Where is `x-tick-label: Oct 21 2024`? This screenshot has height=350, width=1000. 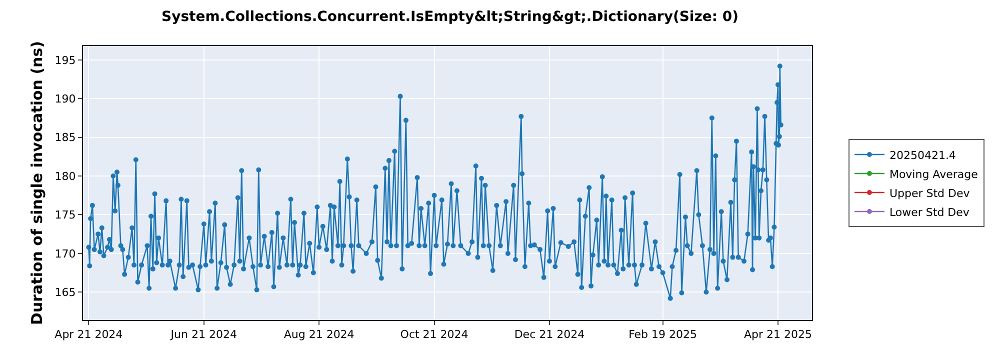 x-tick-label: Oct 21 2024 is located at coordinates (434, 335).